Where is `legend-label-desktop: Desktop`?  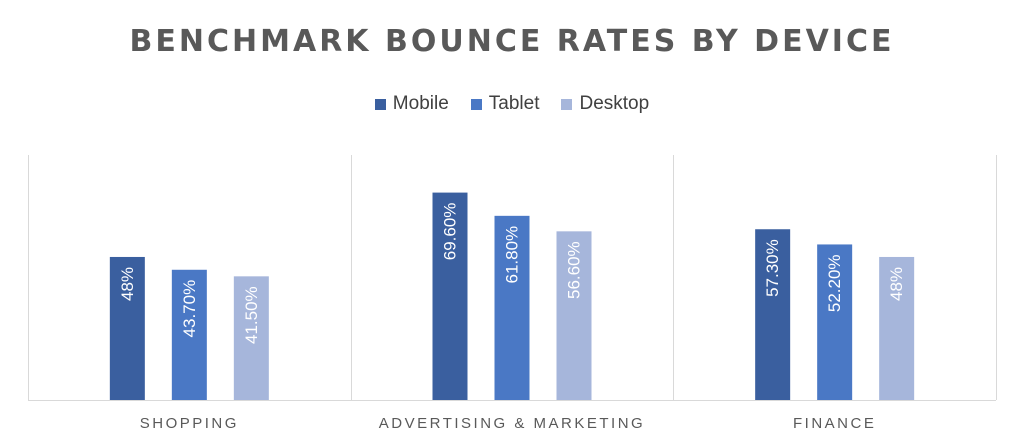 legend-label-desktop: Desktop is located at coordinates (614, 103).